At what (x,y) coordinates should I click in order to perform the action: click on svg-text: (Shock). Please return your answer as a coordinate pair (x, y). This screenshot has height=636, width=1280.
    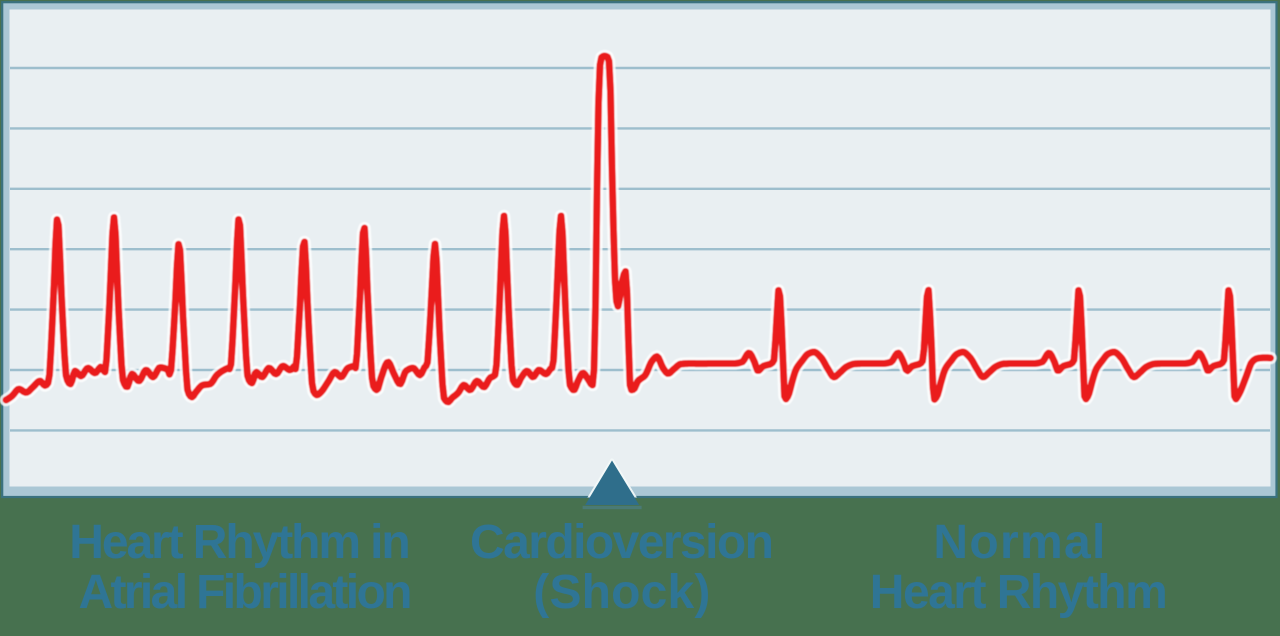
    Looking at the image, I should click on (621, 592).